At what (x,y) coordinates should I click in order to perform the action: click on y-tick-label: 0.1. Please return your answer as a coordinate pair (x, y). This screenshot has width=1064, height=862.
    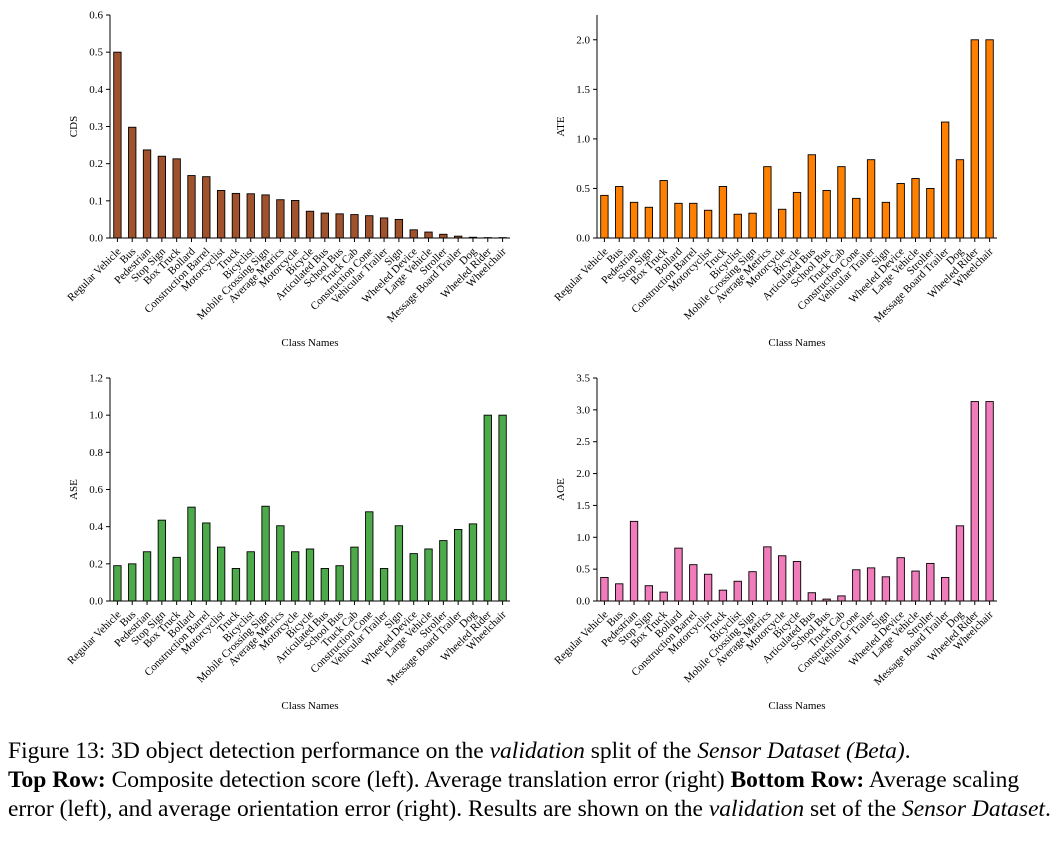
    Looking at the image, I should click on (96, 201).